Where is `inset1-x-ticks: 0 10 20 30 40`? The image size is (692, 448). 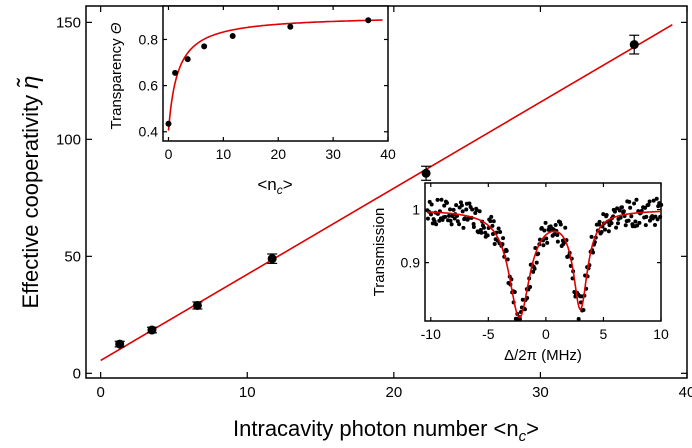 inset1-x-ticks: 0 10 20 30 40 is located at coordinates (280, 84).